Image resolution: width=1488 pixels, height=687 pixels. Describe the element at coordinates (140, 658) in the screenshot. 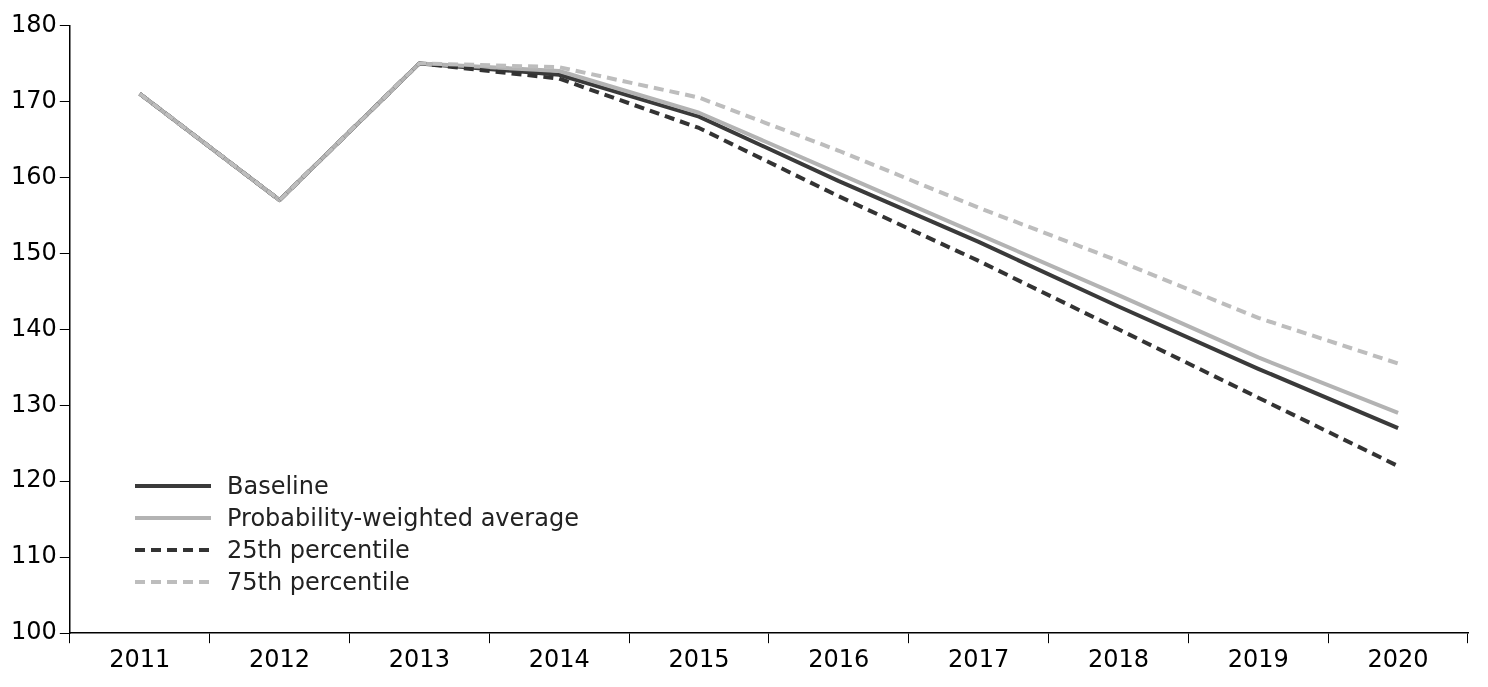

I see `x-tick-label: 2011` at that location.